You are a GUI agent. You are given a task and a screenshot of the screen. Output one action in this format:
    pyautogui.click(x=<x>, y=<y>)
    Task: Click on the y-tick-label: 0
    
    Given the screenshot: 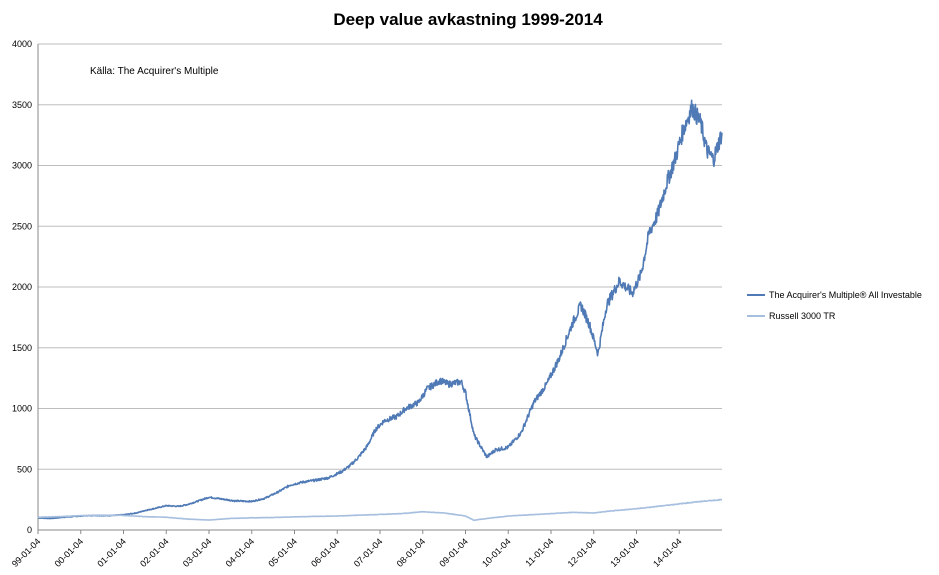 What is the action you would take?
    pyautogui.click(x=29, y=530)
    